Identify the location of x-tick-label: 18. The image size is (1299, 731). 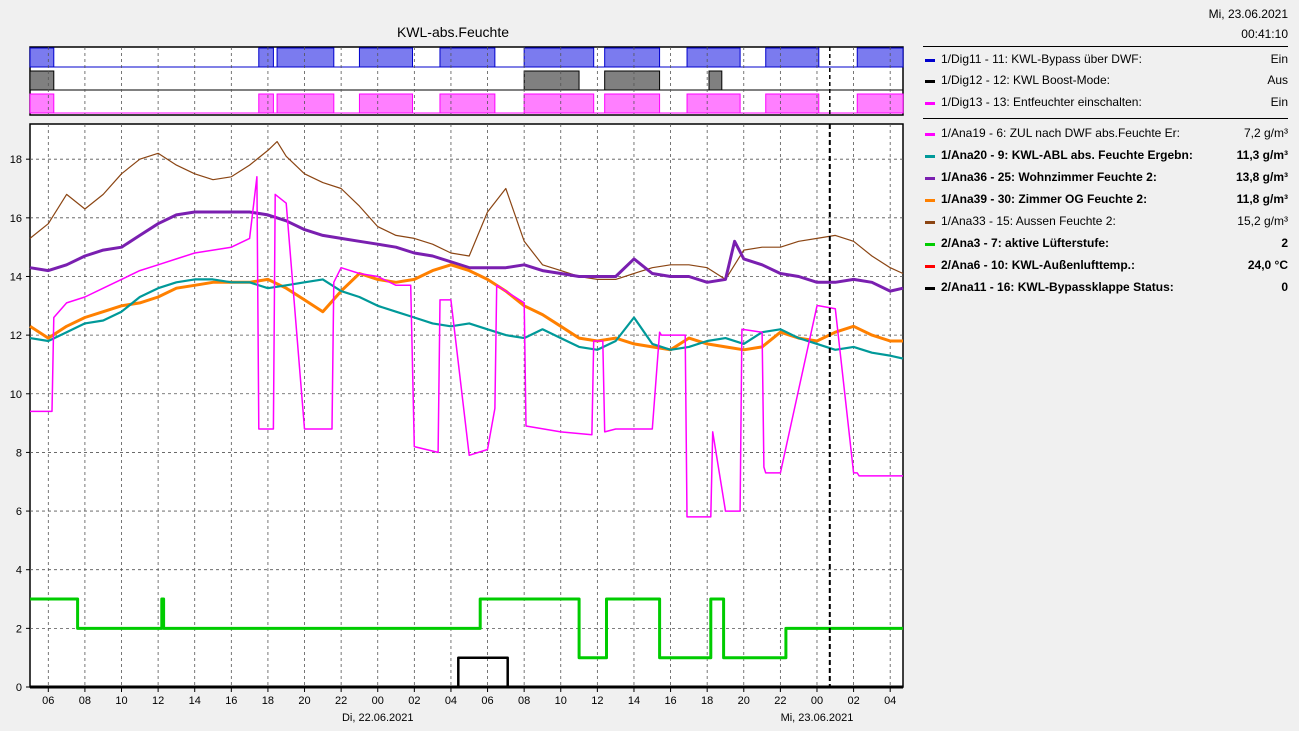
(268, 701).